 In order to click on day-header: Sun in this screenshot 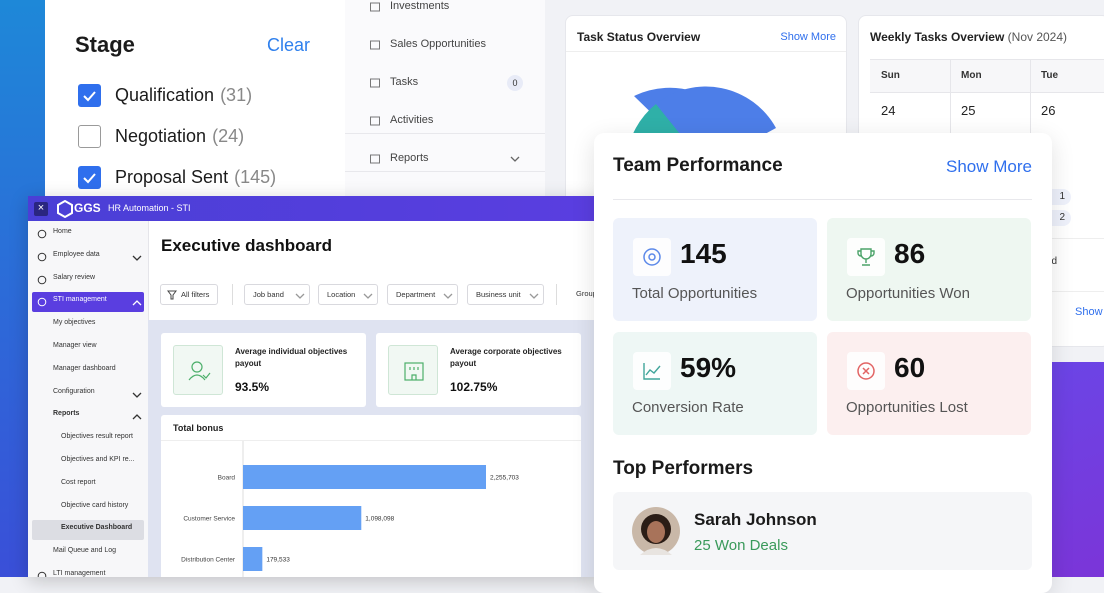, I will do `click(890, 75)`.